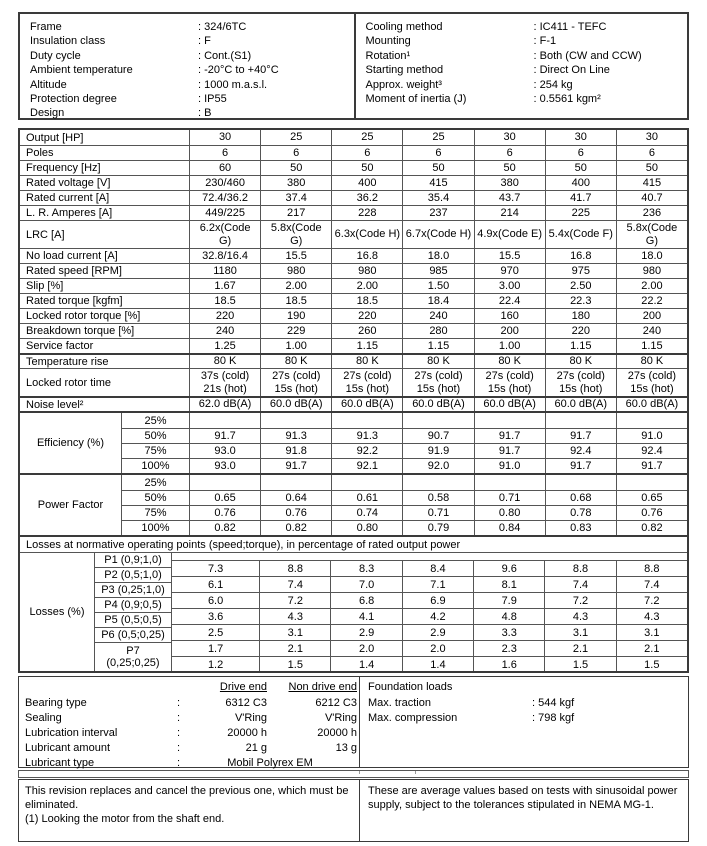 The height and width of the screenshot is (846, 707). I want to click on table-cell: 4.3, so click(651, 616).